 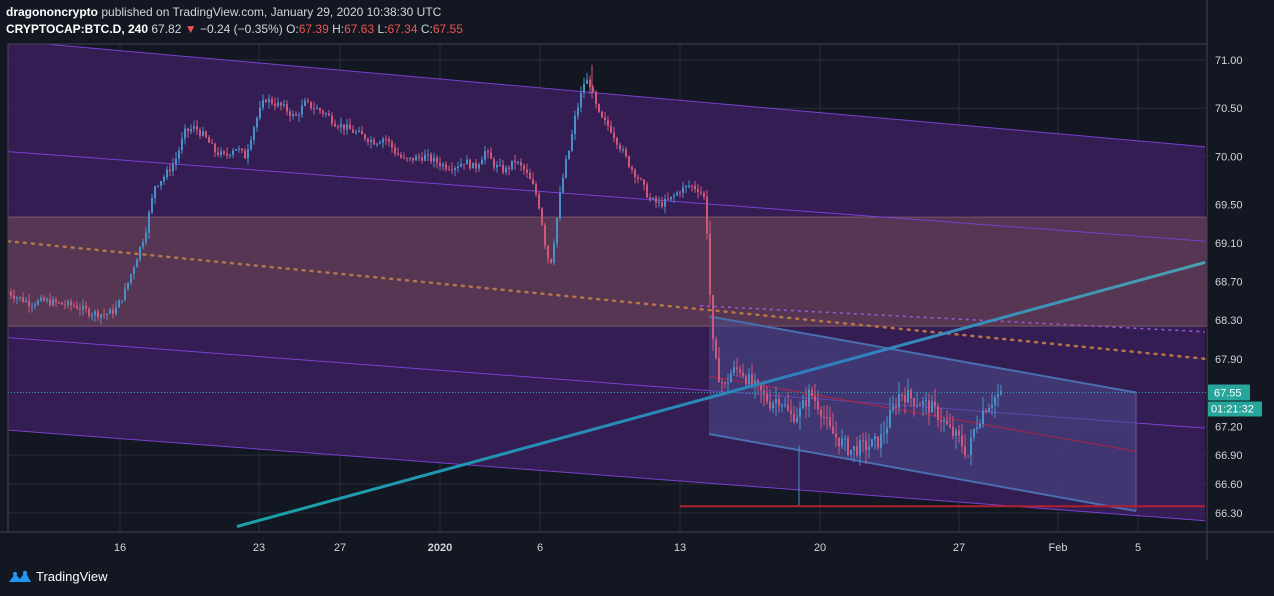 I want to click on small-channel-bottom, so click(x=922, y=472).